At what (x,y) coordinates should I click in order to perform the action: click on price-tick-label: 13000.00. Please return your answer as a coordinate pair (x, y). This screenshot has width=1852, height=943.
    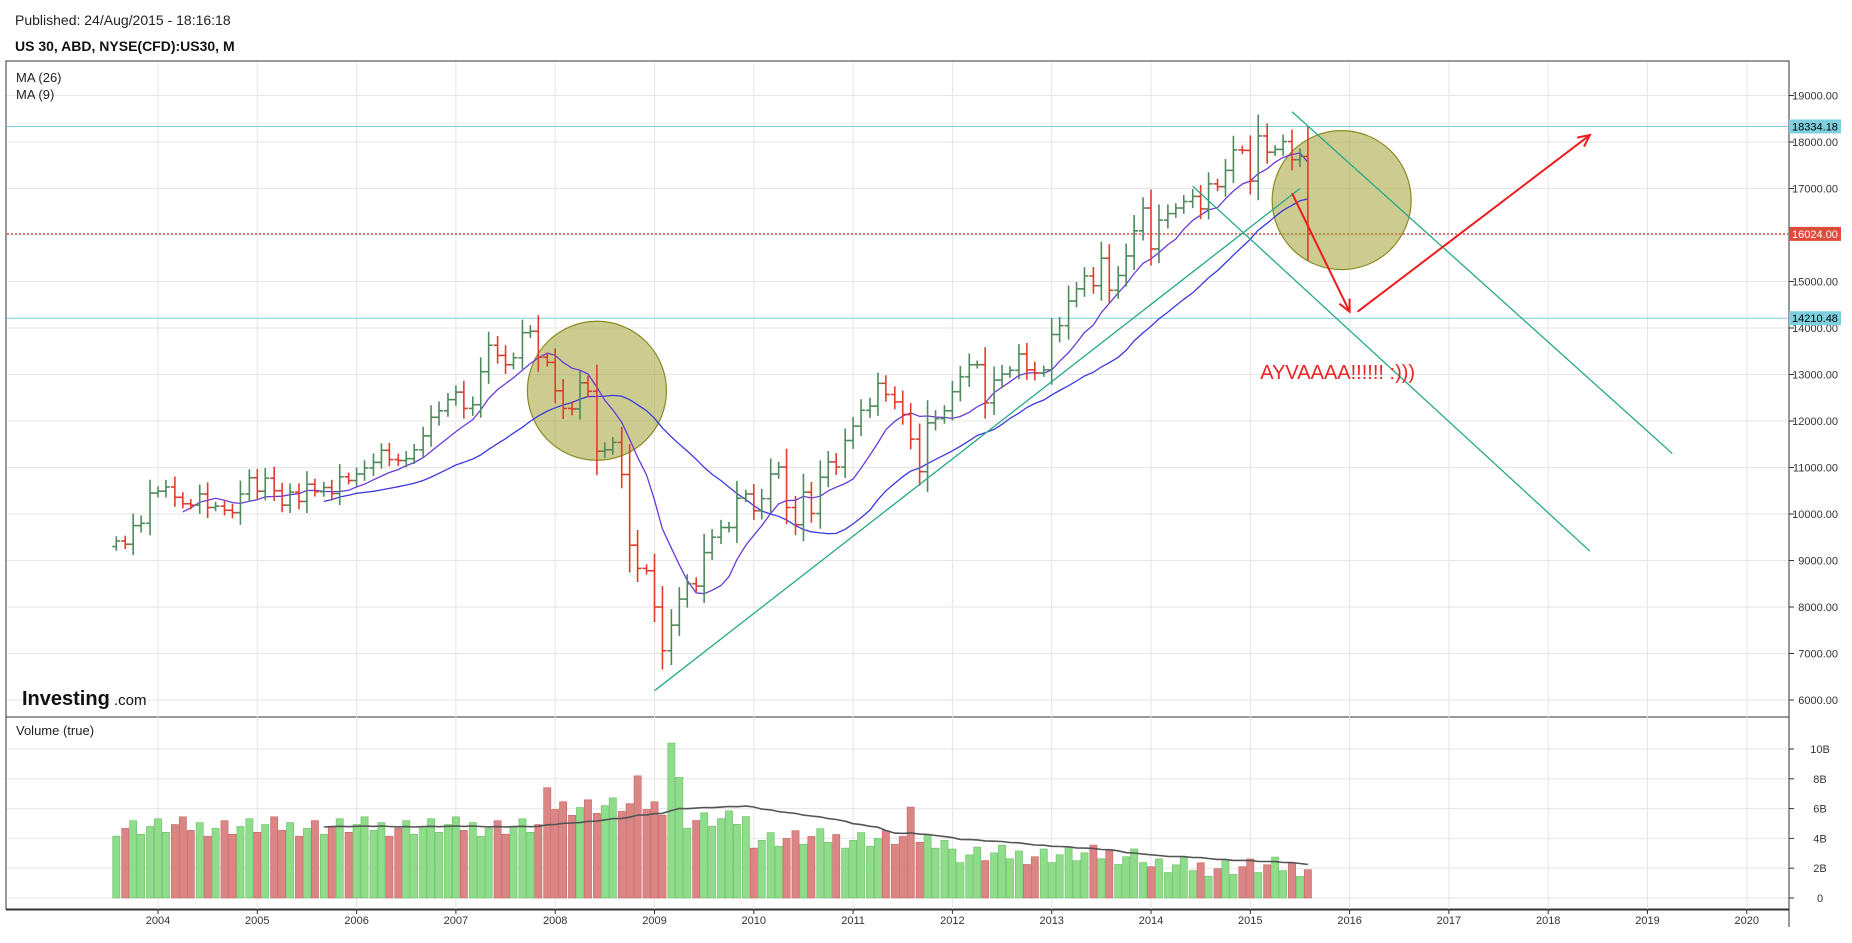
    Looking at the image, I should click on (1815, 376).